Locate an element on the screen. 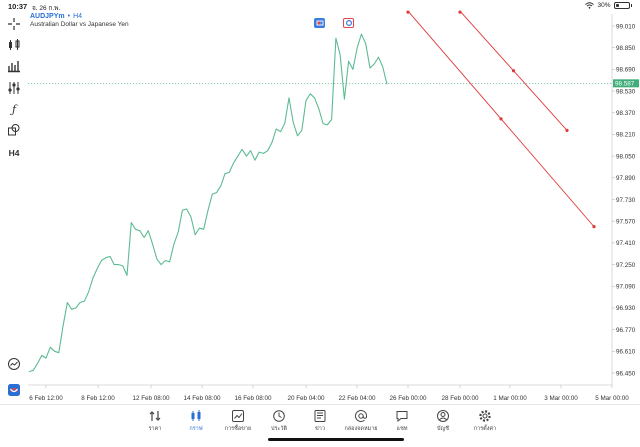 The image size is (640, 447). y-tick-label: 96.930 is located at coordinates (626, 308).